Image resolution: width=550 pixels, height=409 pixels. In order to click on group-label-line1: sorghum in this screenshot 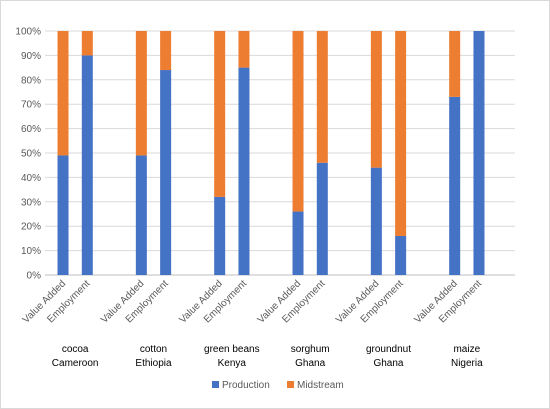, I will do `click(310, 349)`.